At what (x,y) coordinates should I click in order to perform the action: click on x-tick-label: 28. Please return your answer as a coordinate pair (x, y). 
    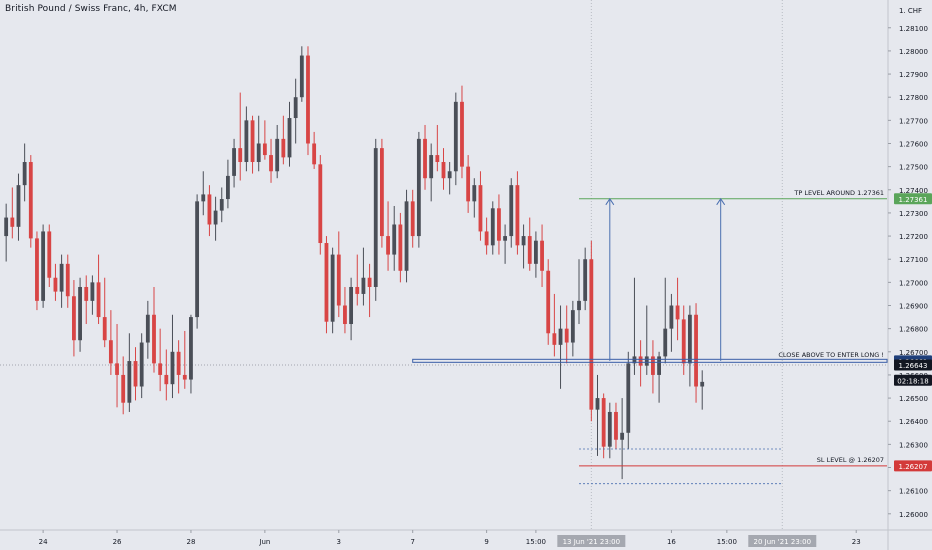
    Looking at the image, I should click on (190, 542).